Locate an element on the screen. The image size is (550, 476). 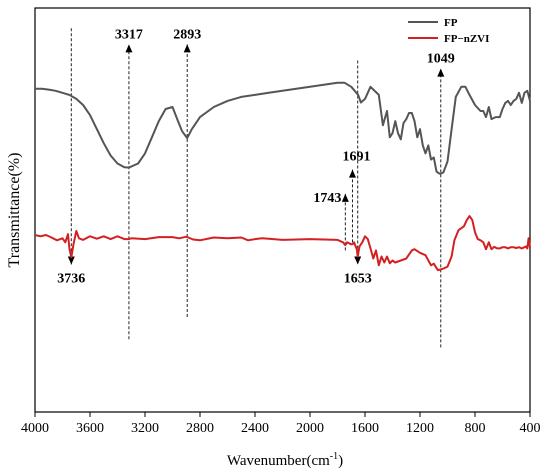
x-tick-label: 3600 is located at coordinates (90, 428).